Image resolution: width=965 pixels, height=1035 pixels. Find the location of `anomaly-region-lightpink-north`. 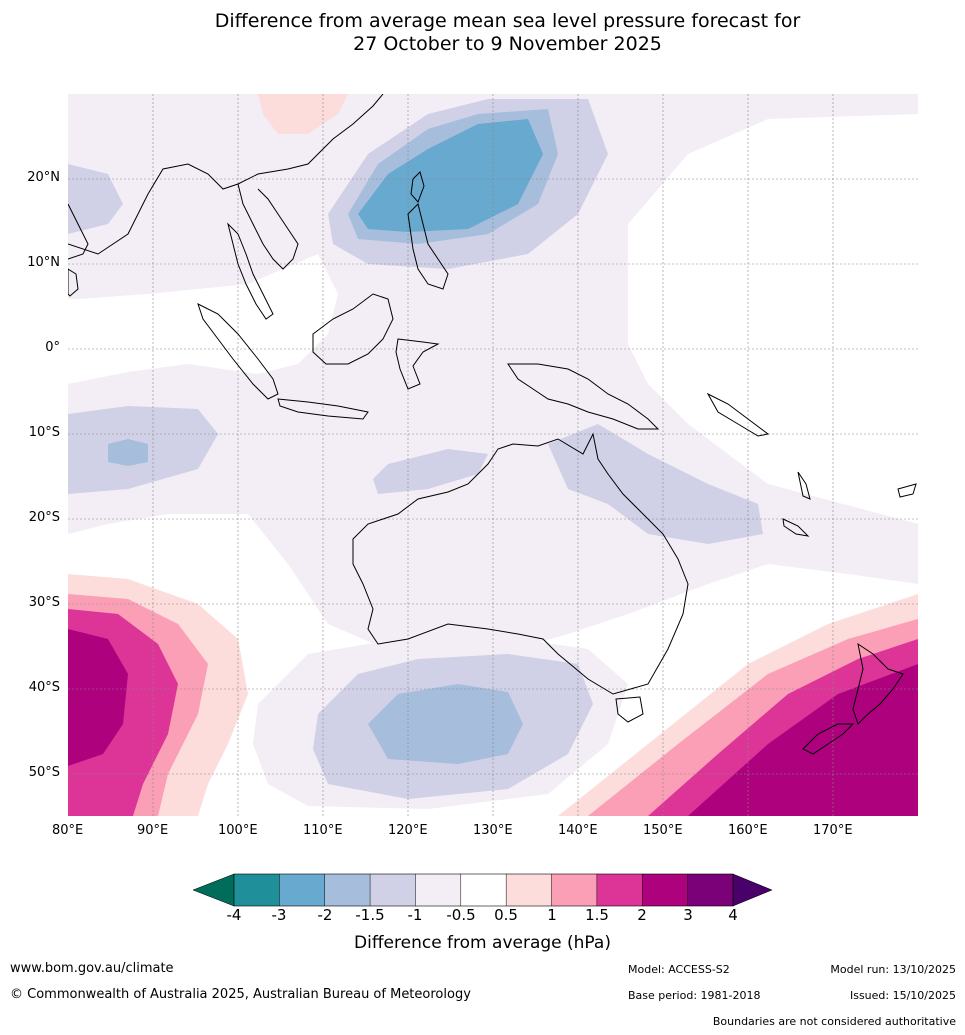

anomaly-region-lightpink-north is located at coordinates (303, 114).